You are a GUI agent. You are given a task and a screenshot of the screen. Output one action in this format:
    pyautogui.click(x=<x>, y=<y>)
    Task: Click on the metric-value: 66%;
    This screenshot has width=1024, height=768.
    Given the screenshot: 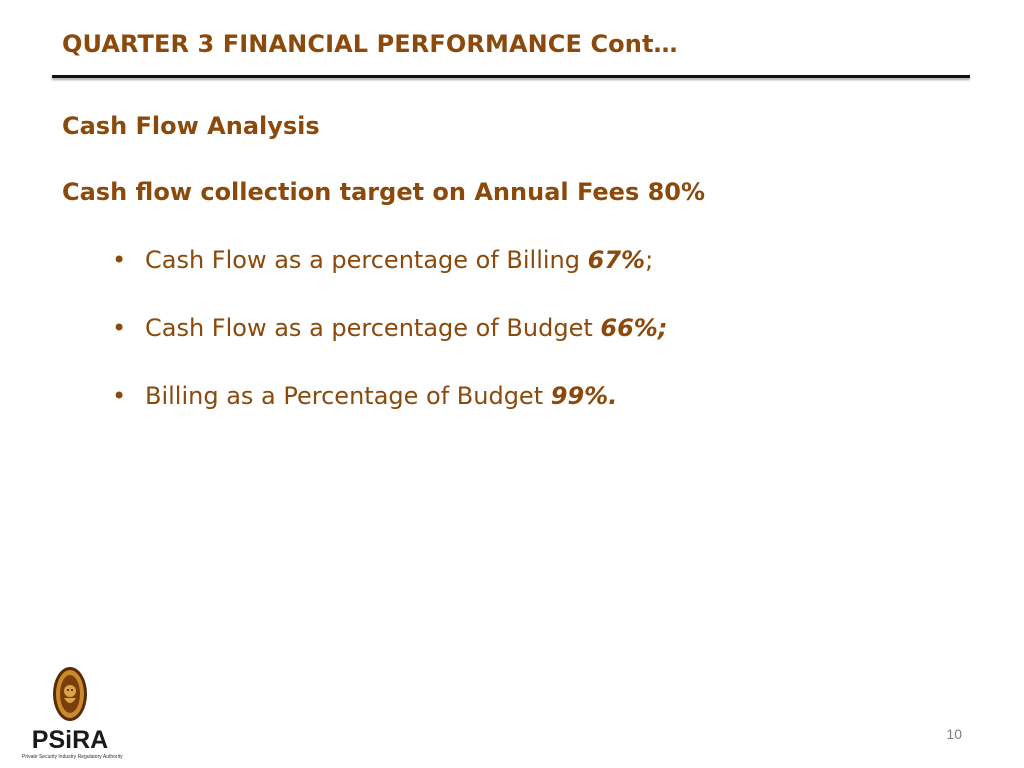 What is the action you would take?
    pyautogui.click(x=634, y=328)
    